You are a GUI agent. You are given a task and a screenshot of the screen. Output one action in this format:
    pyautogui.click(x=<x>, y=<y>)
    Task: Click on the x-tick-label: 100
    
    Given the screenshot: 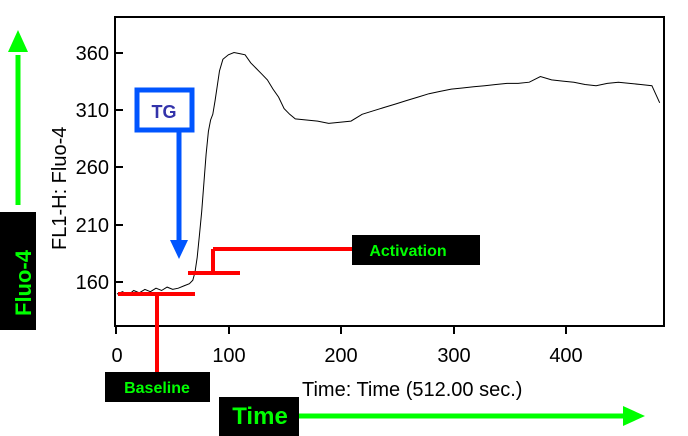 What is the action you would take?
    pyautogui.click(x=228, y=356)
    